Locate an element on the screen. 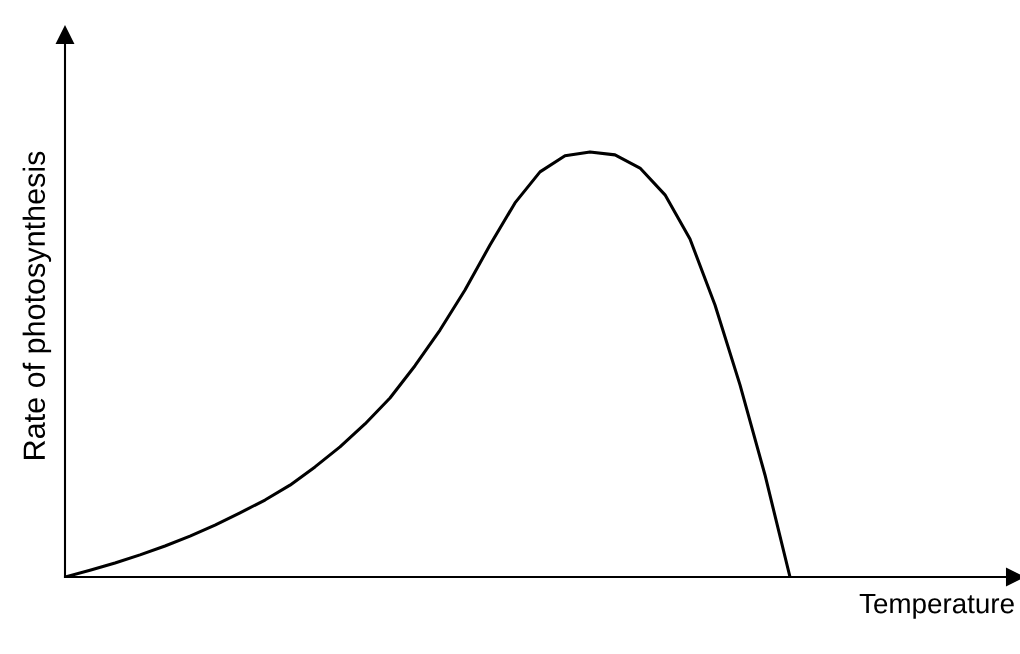 This screenshot has width=1020, height=654. x-axis-title: Temperature is located at coordinates (936, 606).